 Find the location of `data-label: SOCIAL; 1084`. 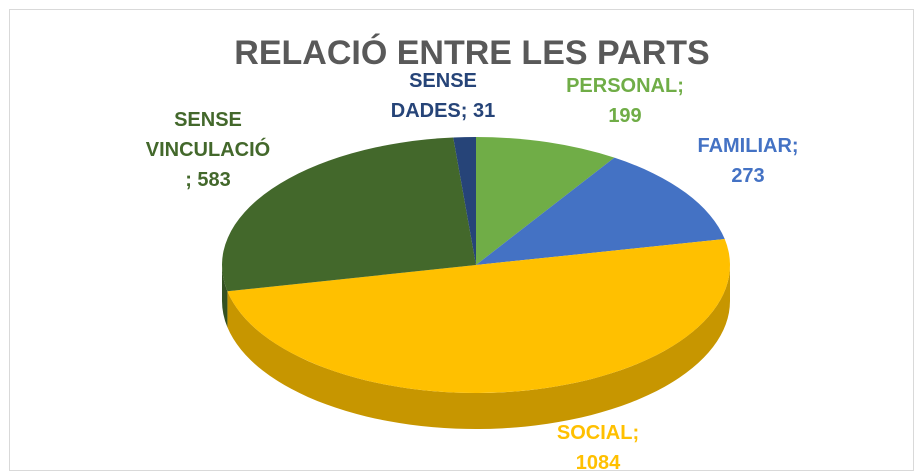

data-label: SOCIAL; 1084 is located at coordinates (598, 447).